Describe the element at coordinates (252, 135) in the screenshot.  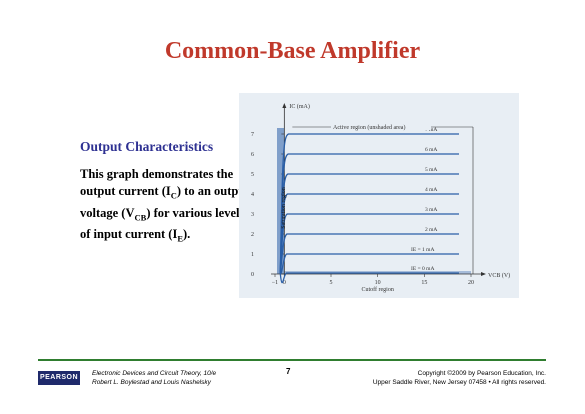
I see `y-tick-label: 7` at that location.